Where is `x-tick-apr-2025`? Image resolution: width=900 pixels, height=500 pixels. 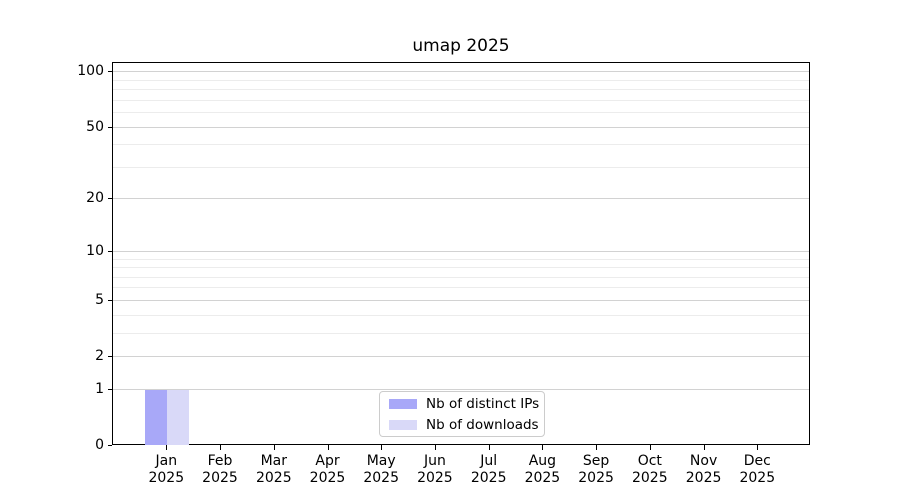 x-tick-apr-2025 is located at coordinates (328, 447).